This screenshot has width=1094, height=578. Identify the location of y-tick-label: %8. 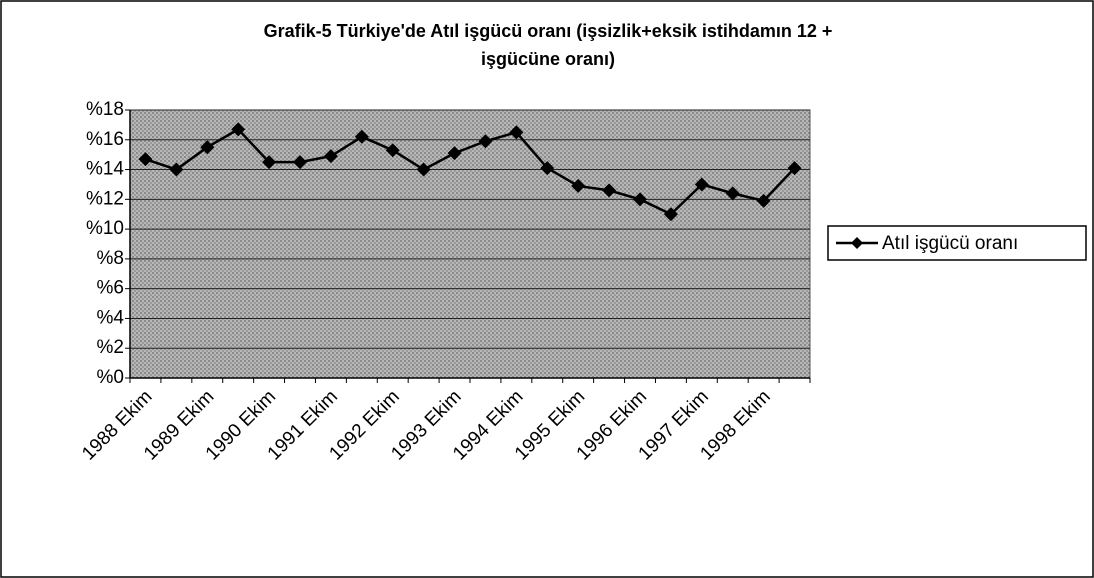
(110, 258).